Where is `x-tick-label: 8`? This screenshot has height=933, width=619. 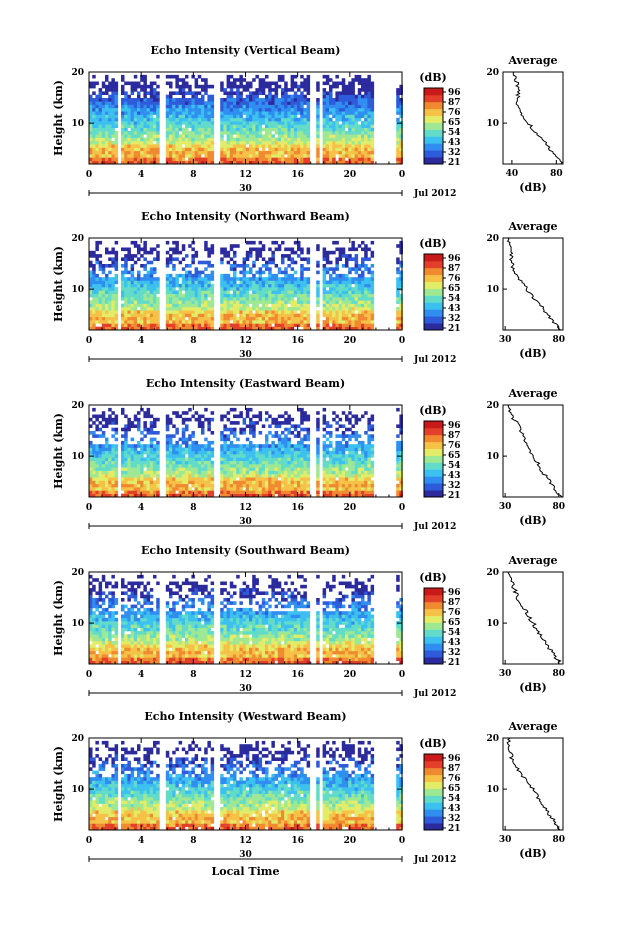 x-tick-label: 8 is located at coordinates (193, 341).